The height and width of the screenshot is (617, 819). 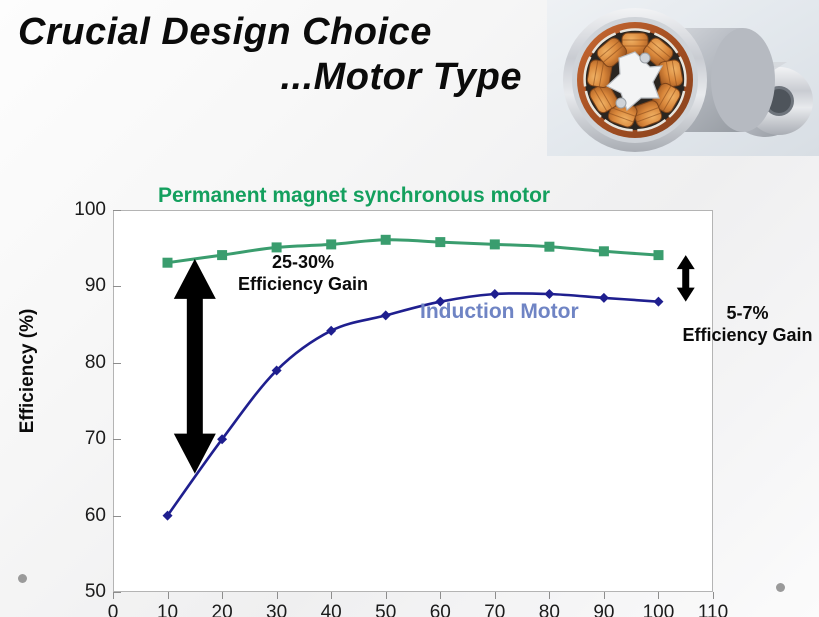 What do you see at coordinates (277, 609) in the screenshot?
I see `x-tick-30: 30` at bounding box center [277, 609].